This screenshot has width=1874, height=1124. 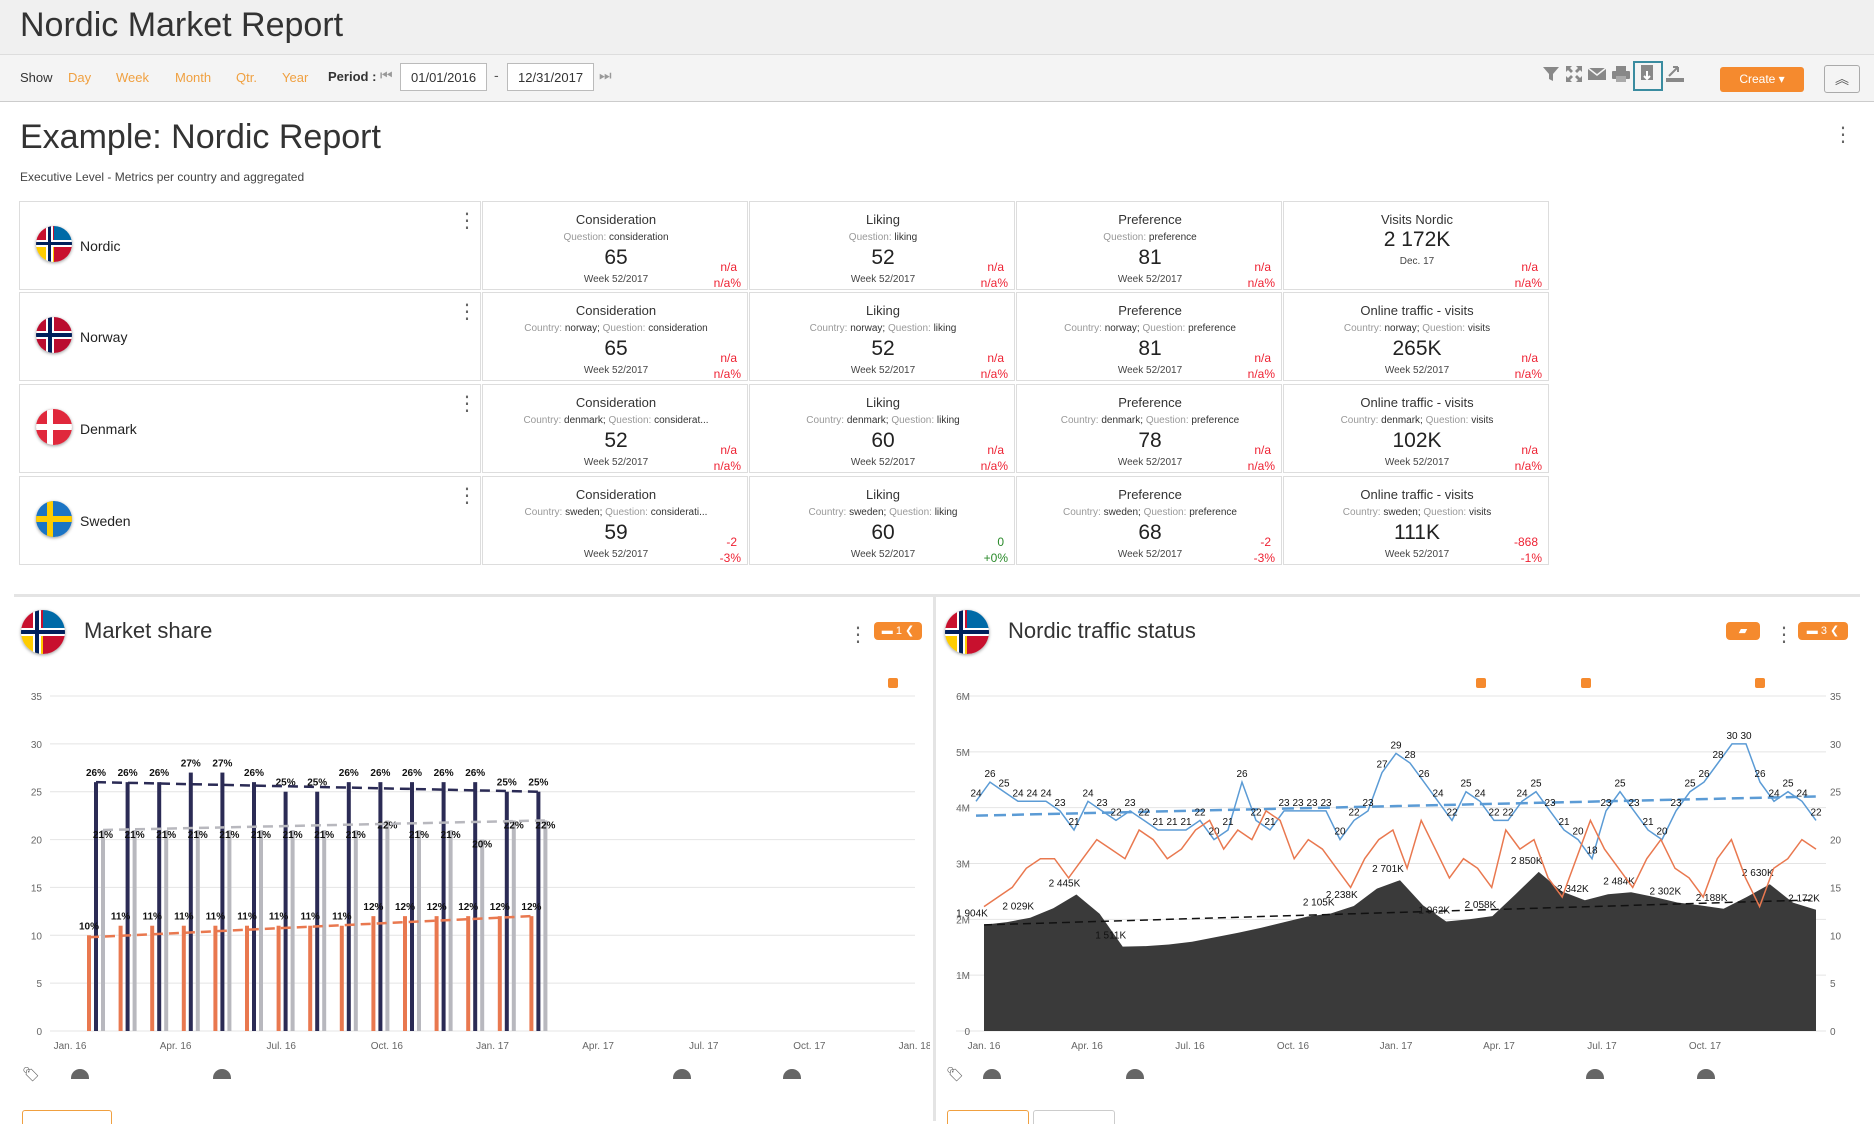 I want to click on report-menu-icon: ⋮, so click(x=1843, y=135).